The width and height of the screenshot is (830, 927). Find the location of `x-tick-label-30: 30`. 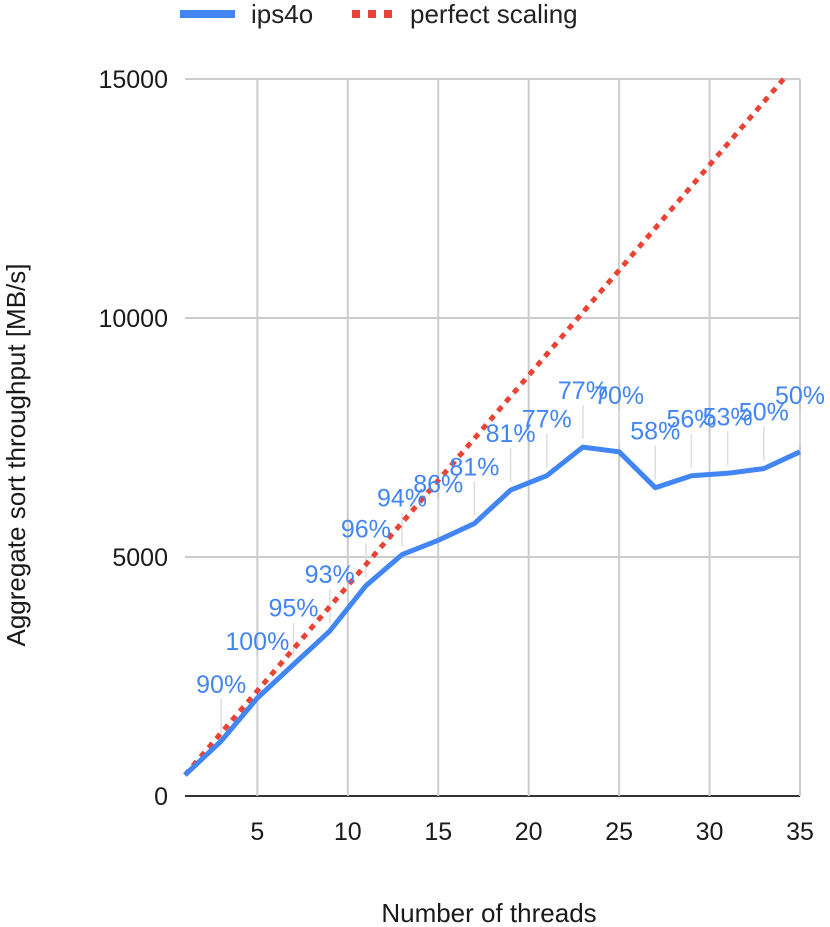

x-tick-label-30: 30 is located at coordinates (710, 832).